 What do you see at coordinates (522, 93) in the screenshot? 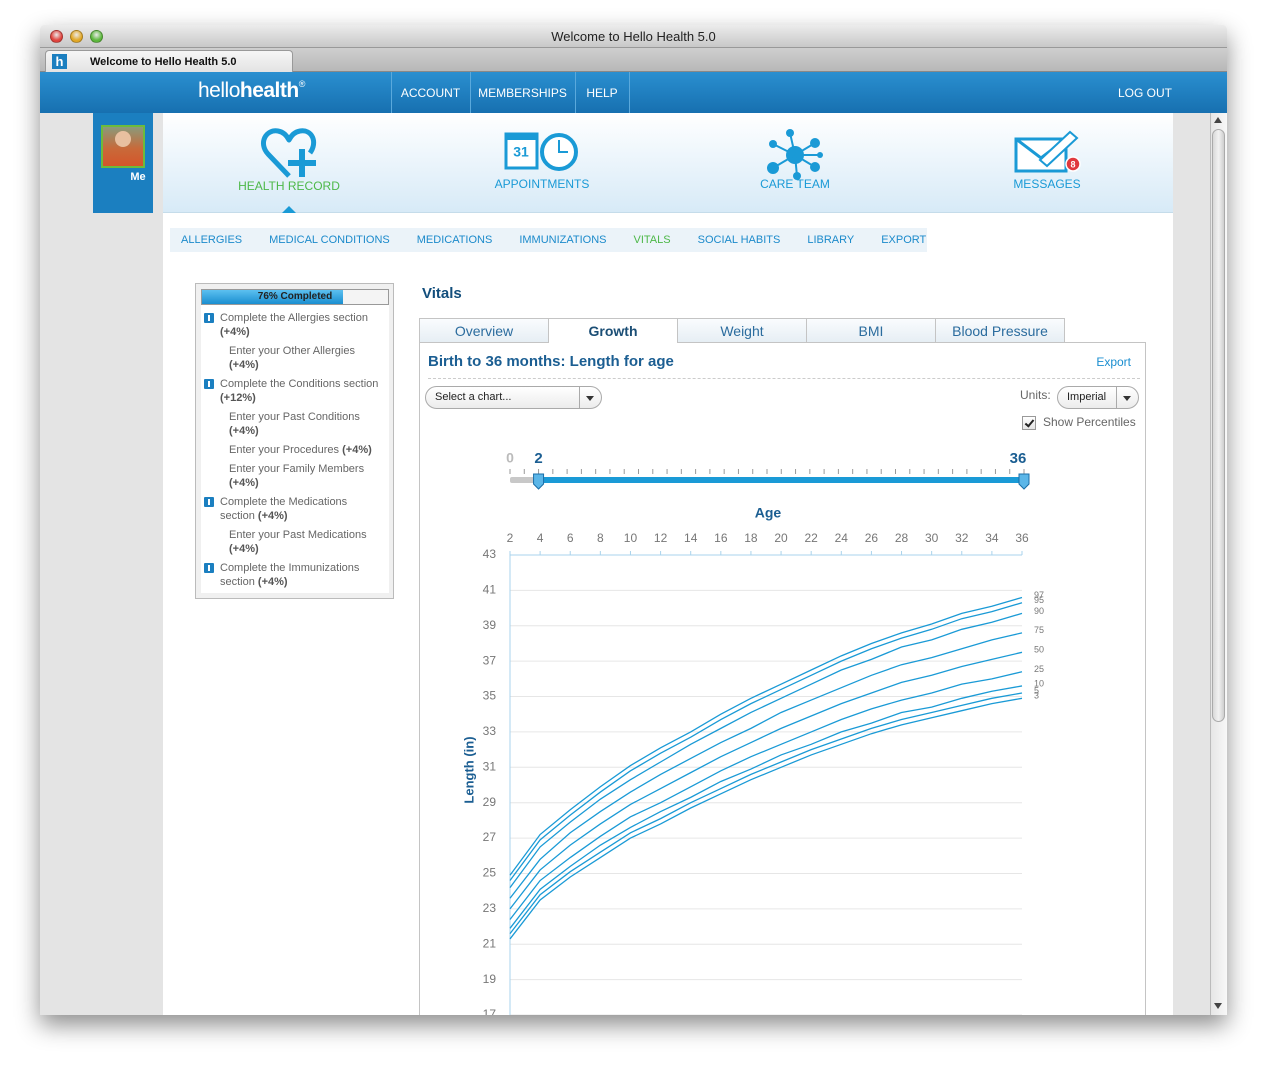
I see `nav-link: MEMBERSHIPS` at bounding box center [522, 93].